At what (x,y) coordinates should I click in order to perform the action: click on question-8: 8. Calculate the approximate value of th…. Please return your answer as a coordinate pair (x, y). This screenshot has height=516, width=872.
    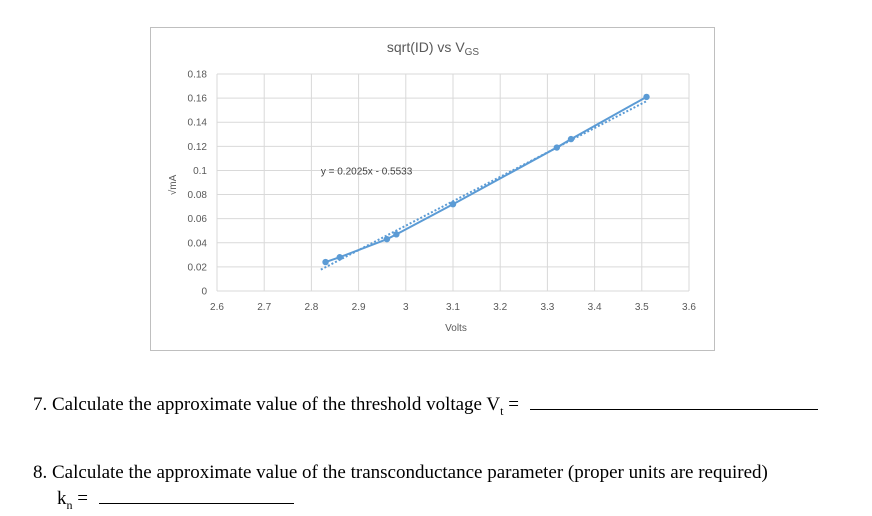
    Looking at the image, I should click on (400, 473).